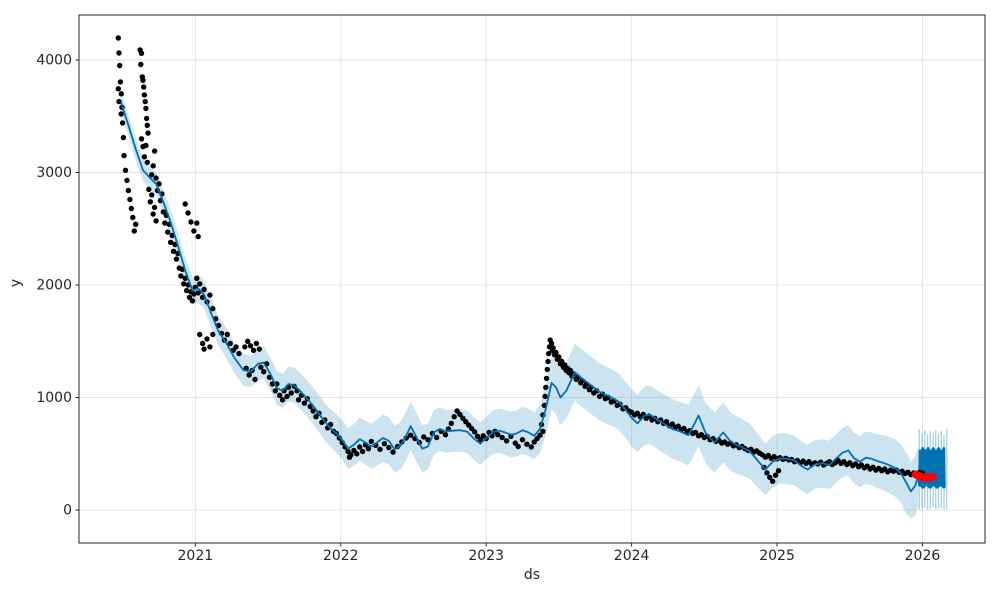 The width and height of the screenshot is (1000, 600). What do you see at coordinates (54, 286) in the screenshot?
I see `y-tick-label: 2000` at bounding box center [54, 286].